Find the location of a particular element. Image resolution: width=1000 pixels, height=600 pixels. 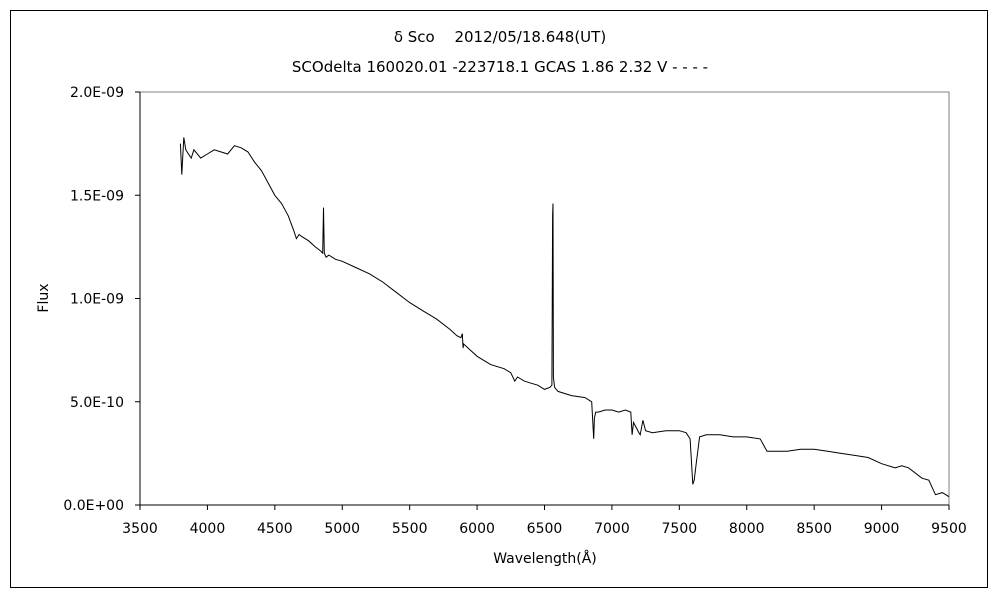

x-tick-label: 8500 is located at coordinates (814, 529).